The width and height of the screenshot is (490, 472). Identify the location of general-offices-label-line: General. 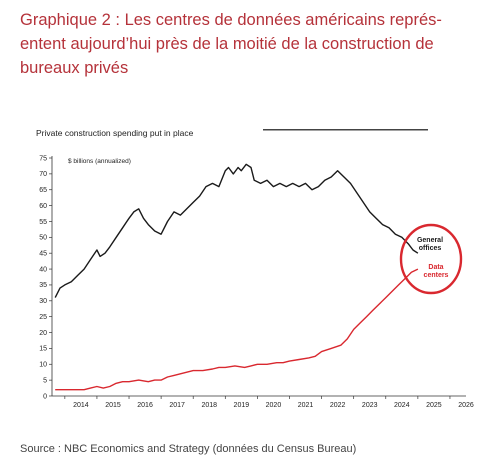
(430, 240).